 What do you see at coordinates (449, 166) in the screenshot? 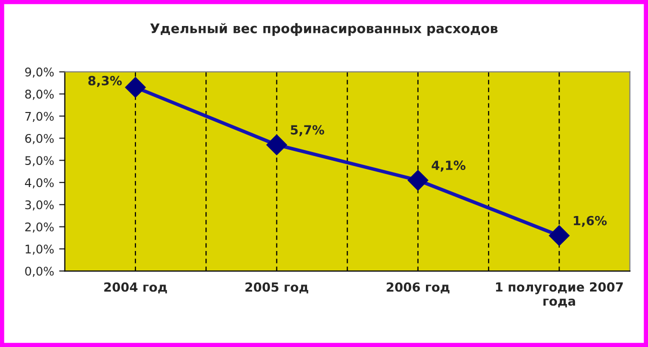
I see `data-label: 4,1%` at bounding box center [449, 166].